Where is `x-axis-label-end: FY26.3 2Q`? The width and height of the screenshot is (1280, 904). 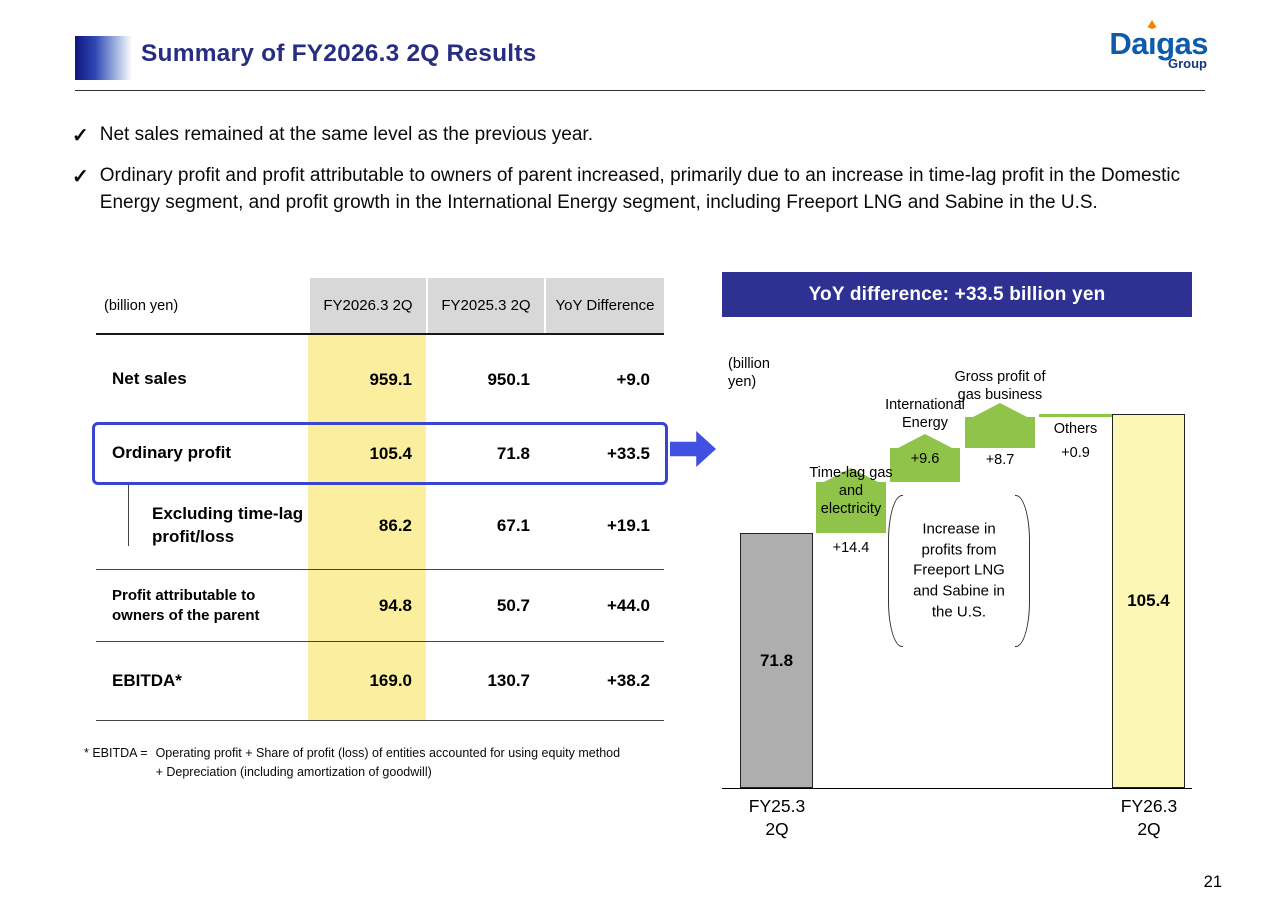 x-axis-label-end: FY26.3 2Q is located at coordinates (1149, 817).